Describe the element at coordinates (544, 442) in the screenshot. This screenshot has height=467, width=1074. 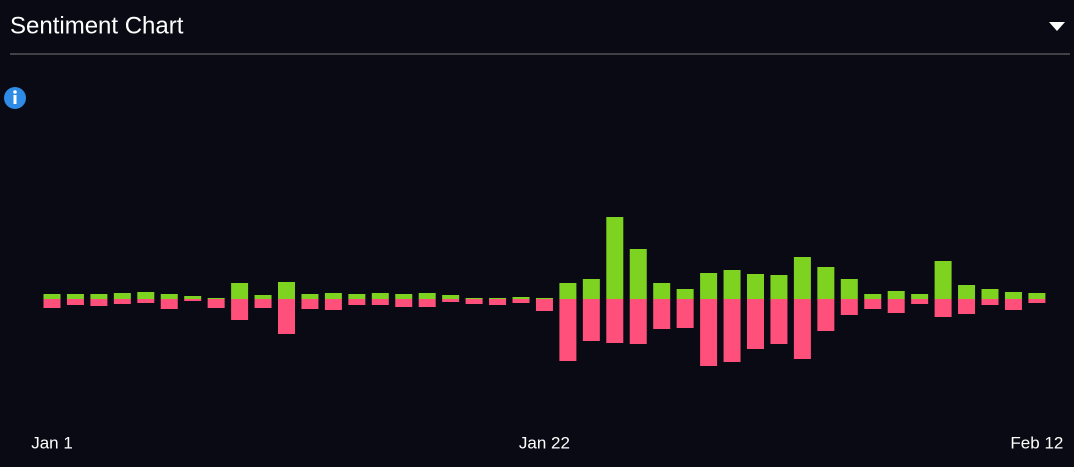
I see `x-tick-label: Jan 22` at that location.